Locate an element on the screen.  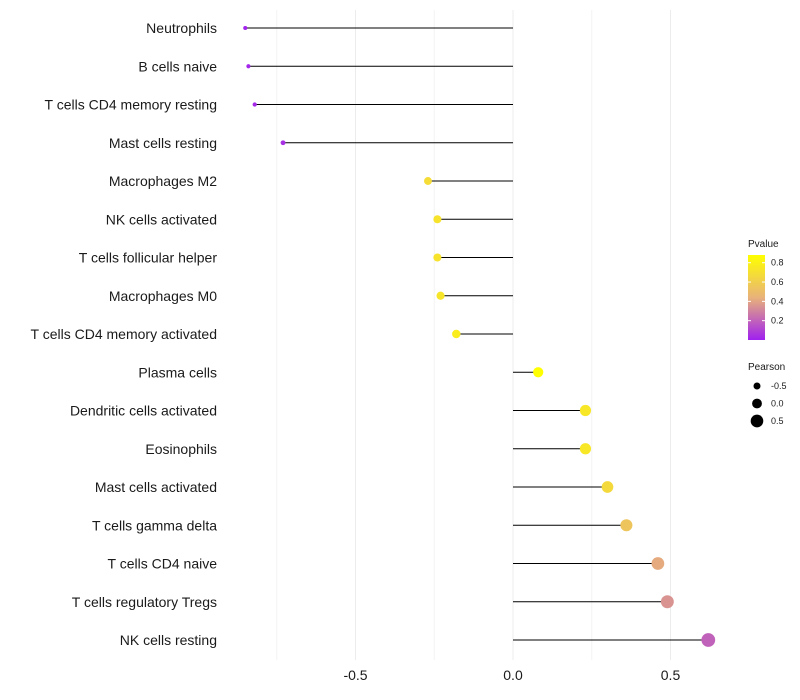
category-label: Macrophages M2 is located at coordinates (163, 181).